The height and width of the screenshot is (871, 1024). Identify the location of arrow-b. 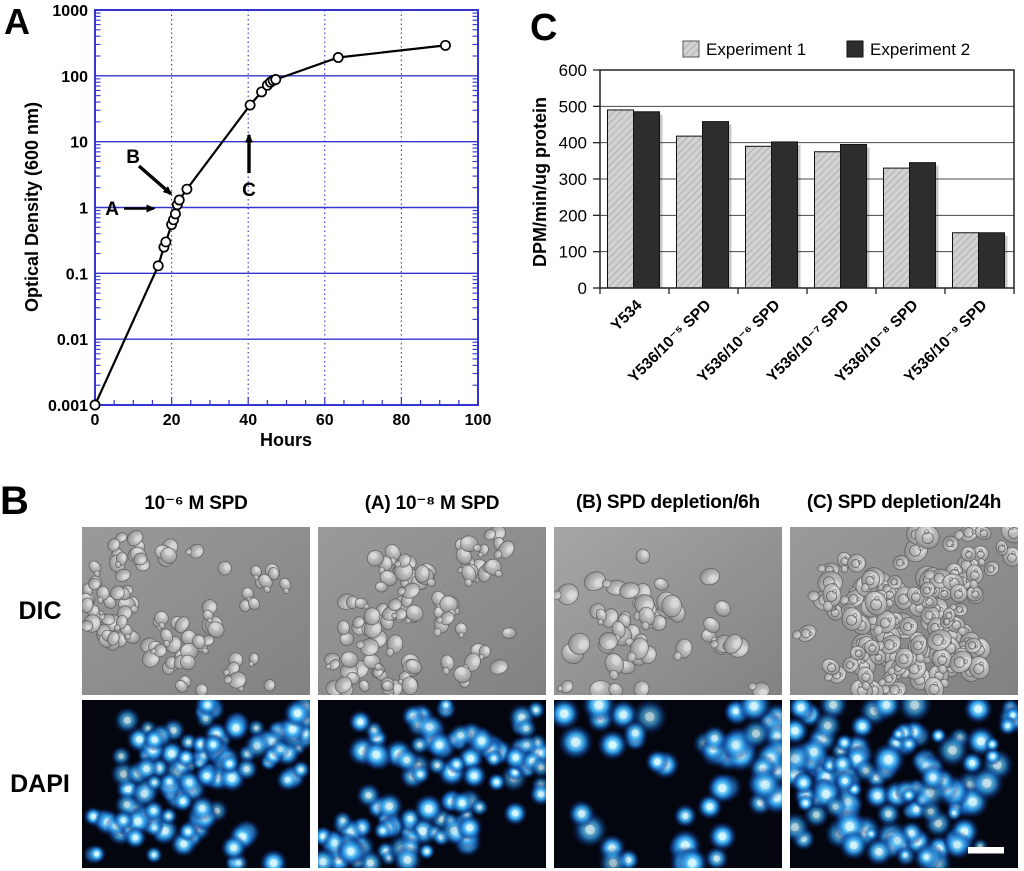
(155, 180).